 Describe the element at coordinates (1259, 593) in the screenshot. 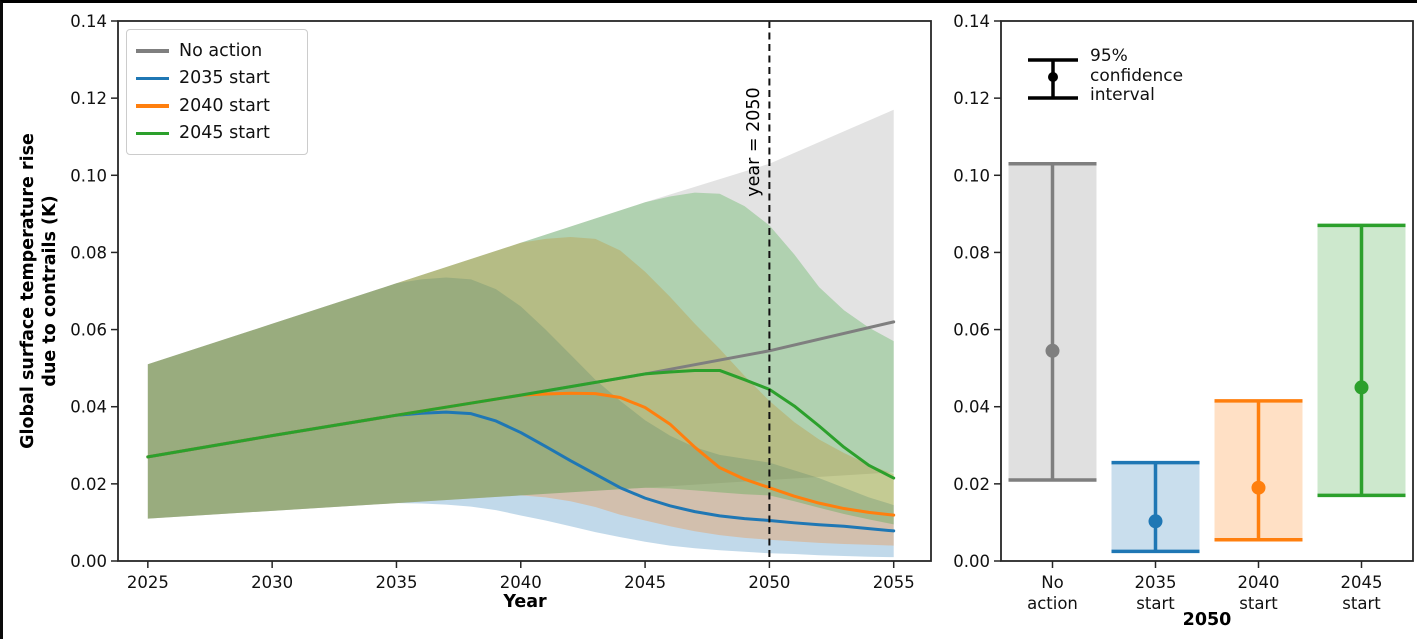

I see `category-label: 2040 start` at that location.